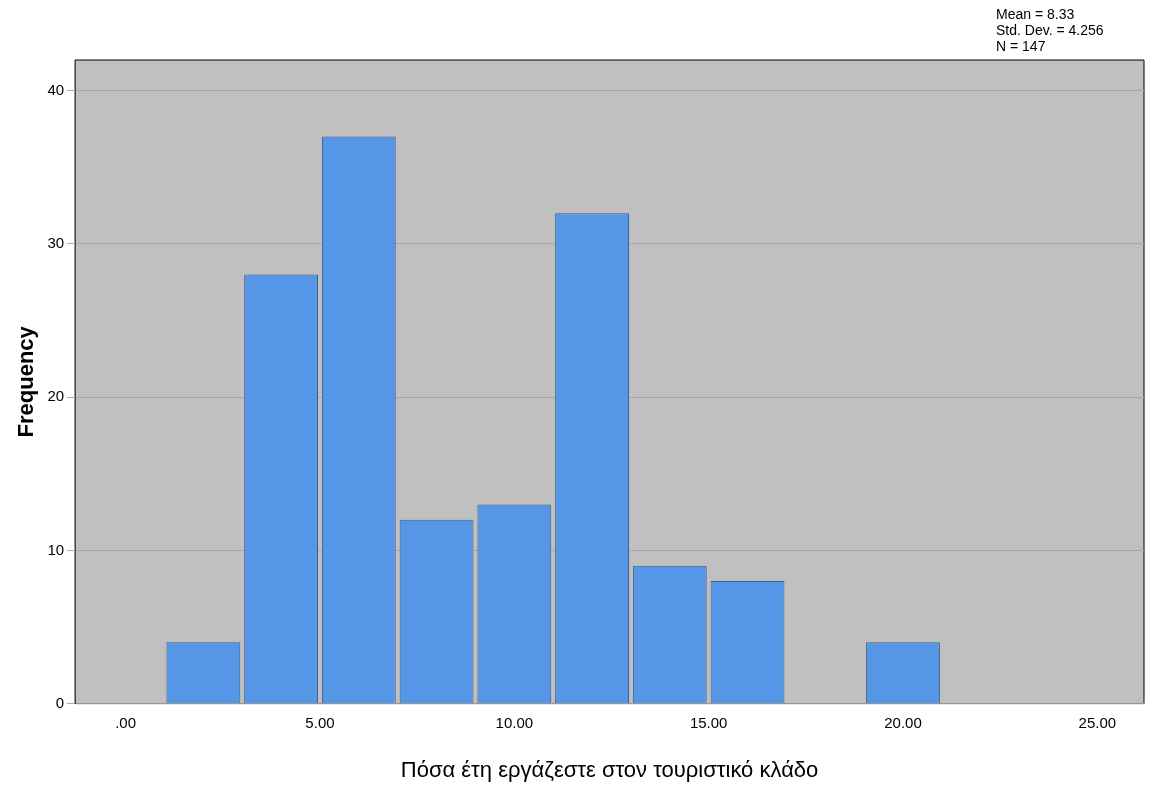 This screenshot has width=1174, height=798. I want to click on x-tick-label: 20.00, so click(903, 722).